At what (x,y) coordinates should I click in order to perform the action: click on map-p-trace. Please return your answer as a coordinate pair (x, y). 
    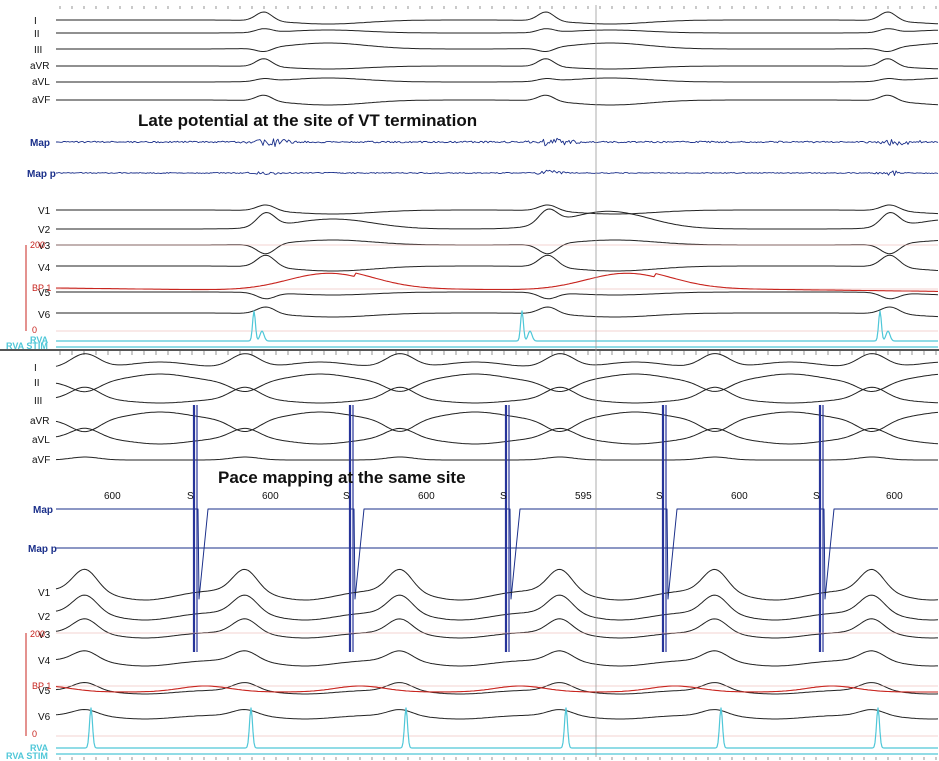
    Looking at the image, I should click on (497, 172).